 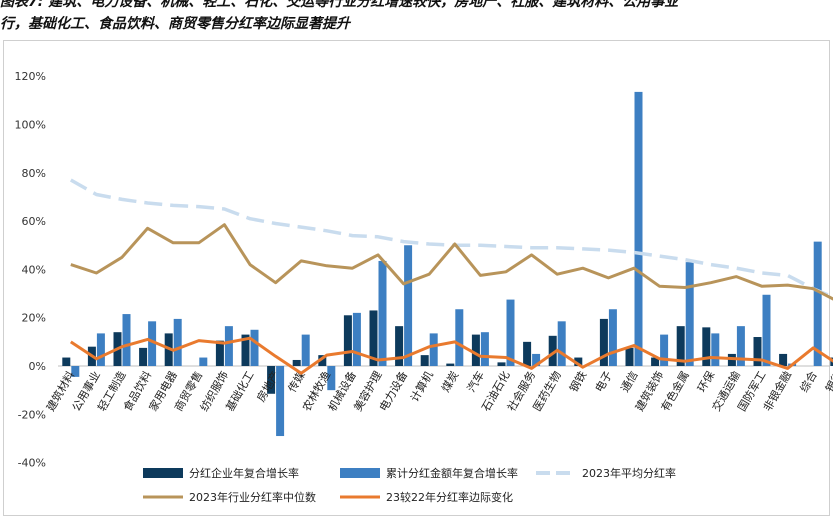 What do you see at coordinates (30, 76) in the screenshot?
I see `y-tick-label: 120%` at bounding box center [30, 76].